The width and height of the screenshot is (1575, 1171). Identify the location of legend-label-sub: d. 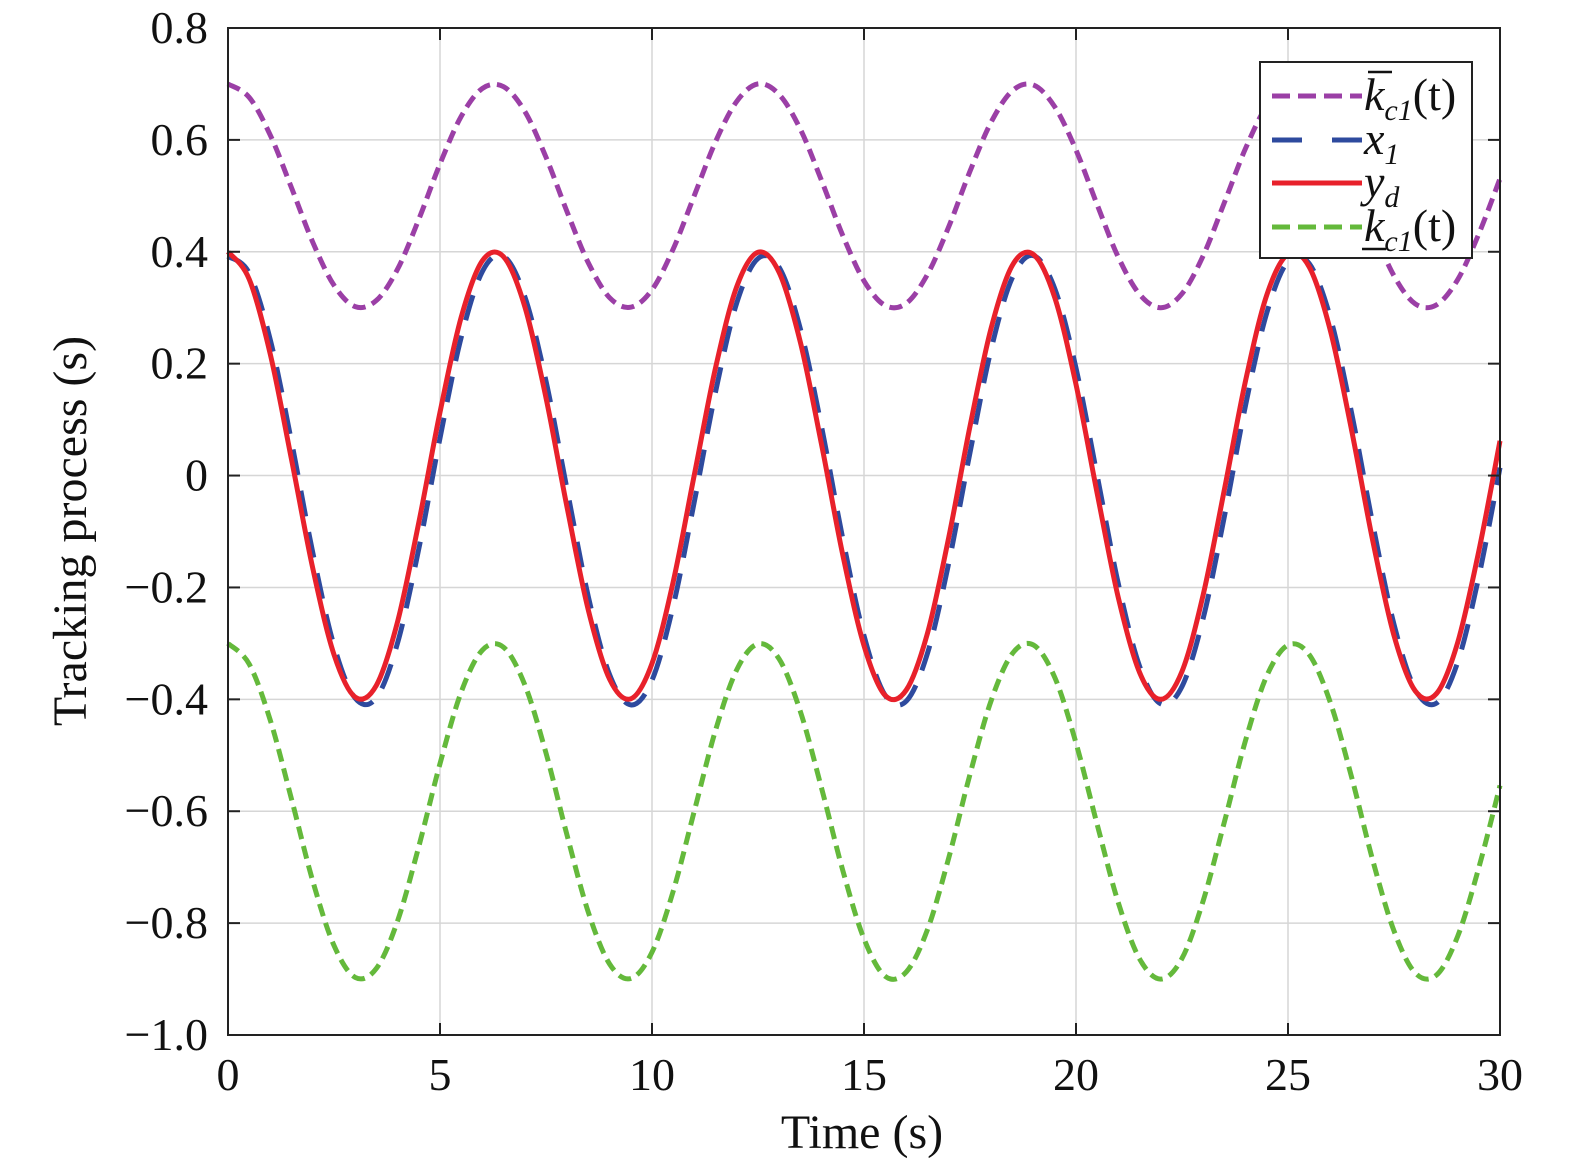
(1392, 197).